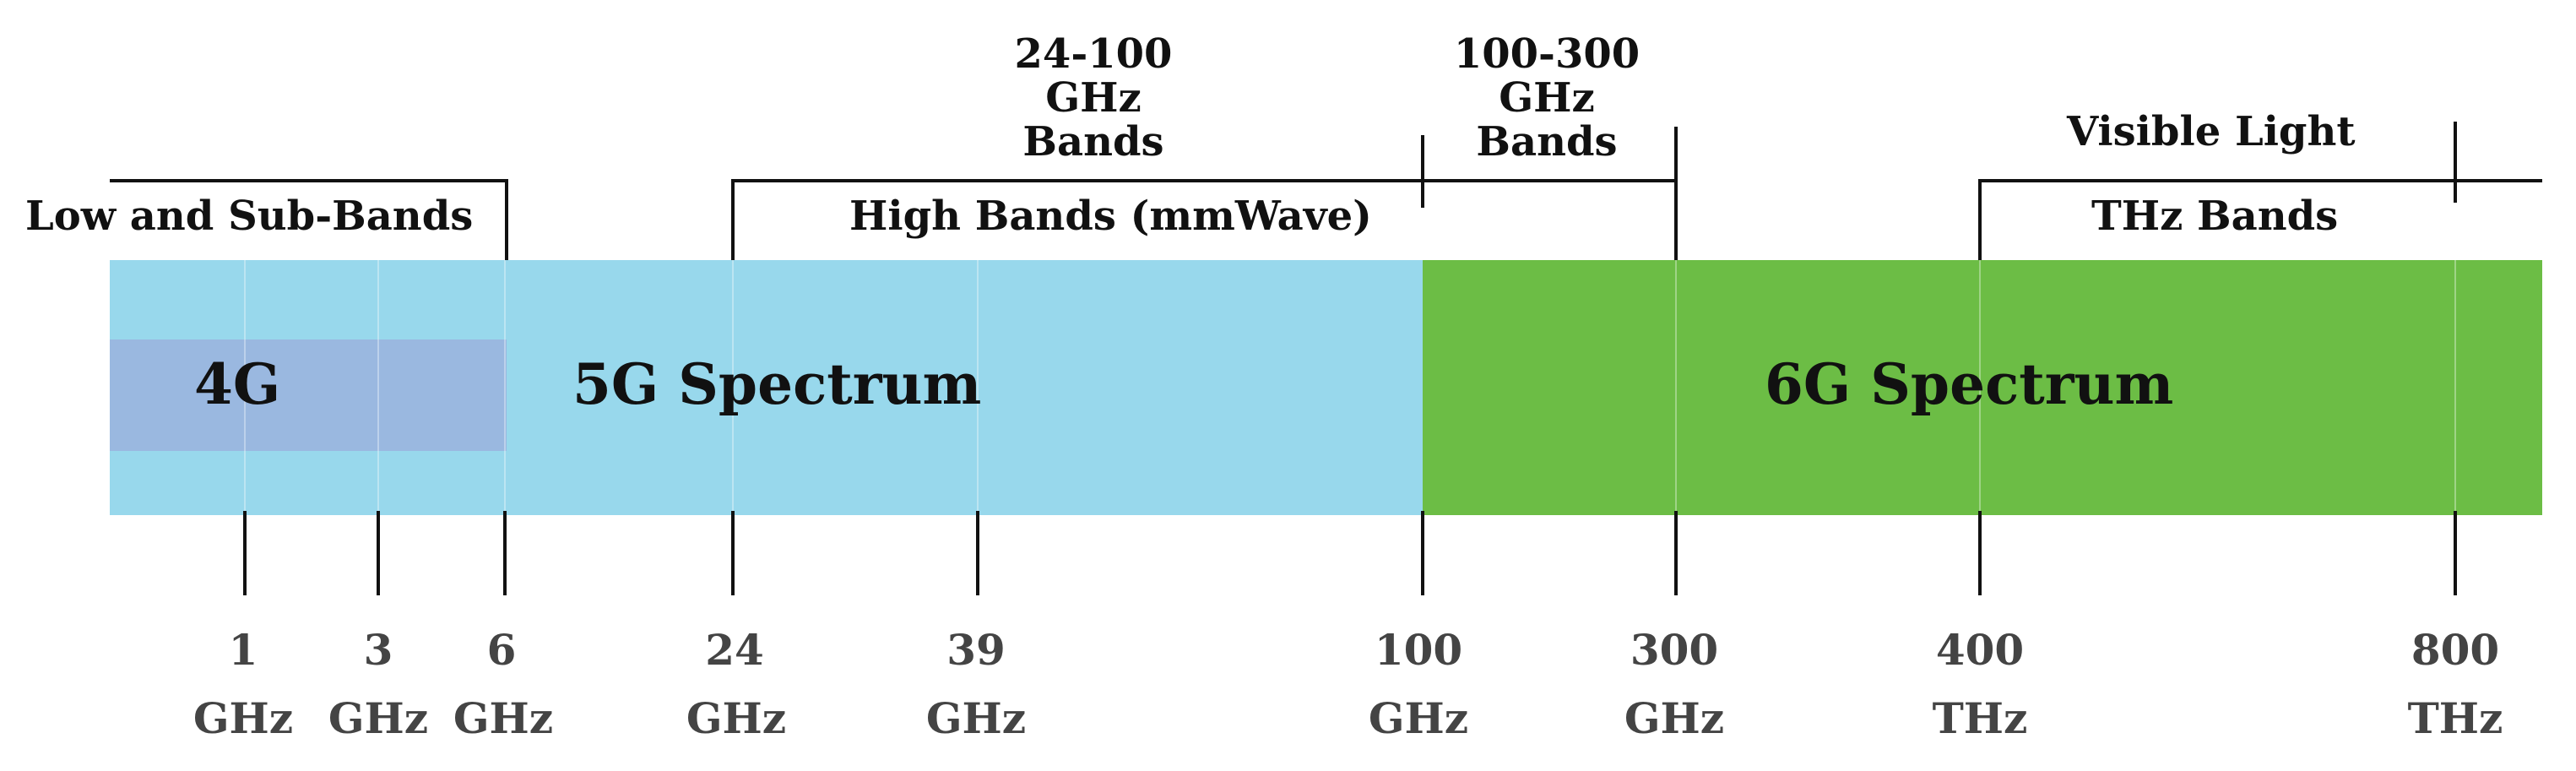  What do you see at coordinates (1110, 216) in the screenshot?
I see `high-bands-label: High Bands (mmWave)` at bounding box center [1110, 216].